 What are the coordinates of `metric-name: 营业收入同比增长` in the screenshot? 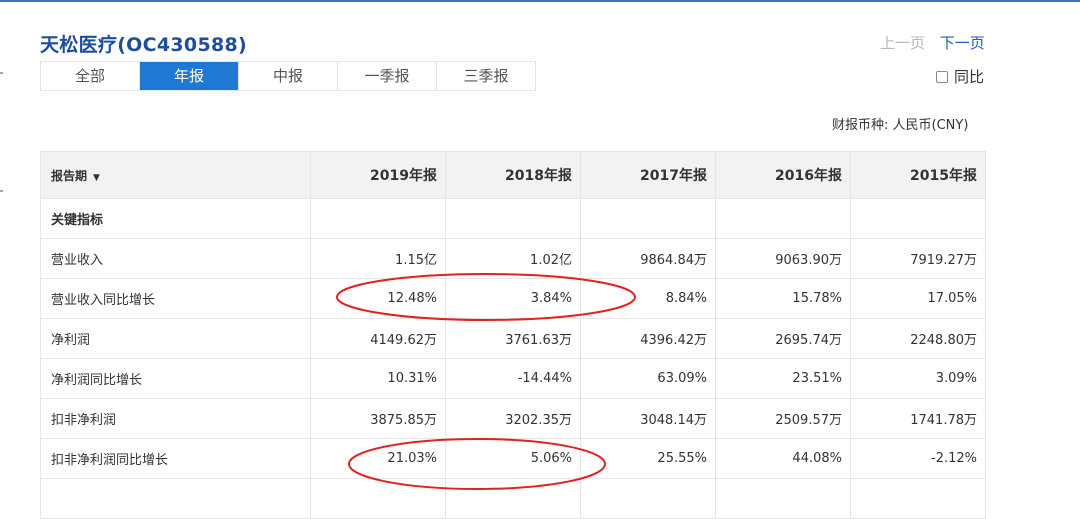 It's located at (175, 298).